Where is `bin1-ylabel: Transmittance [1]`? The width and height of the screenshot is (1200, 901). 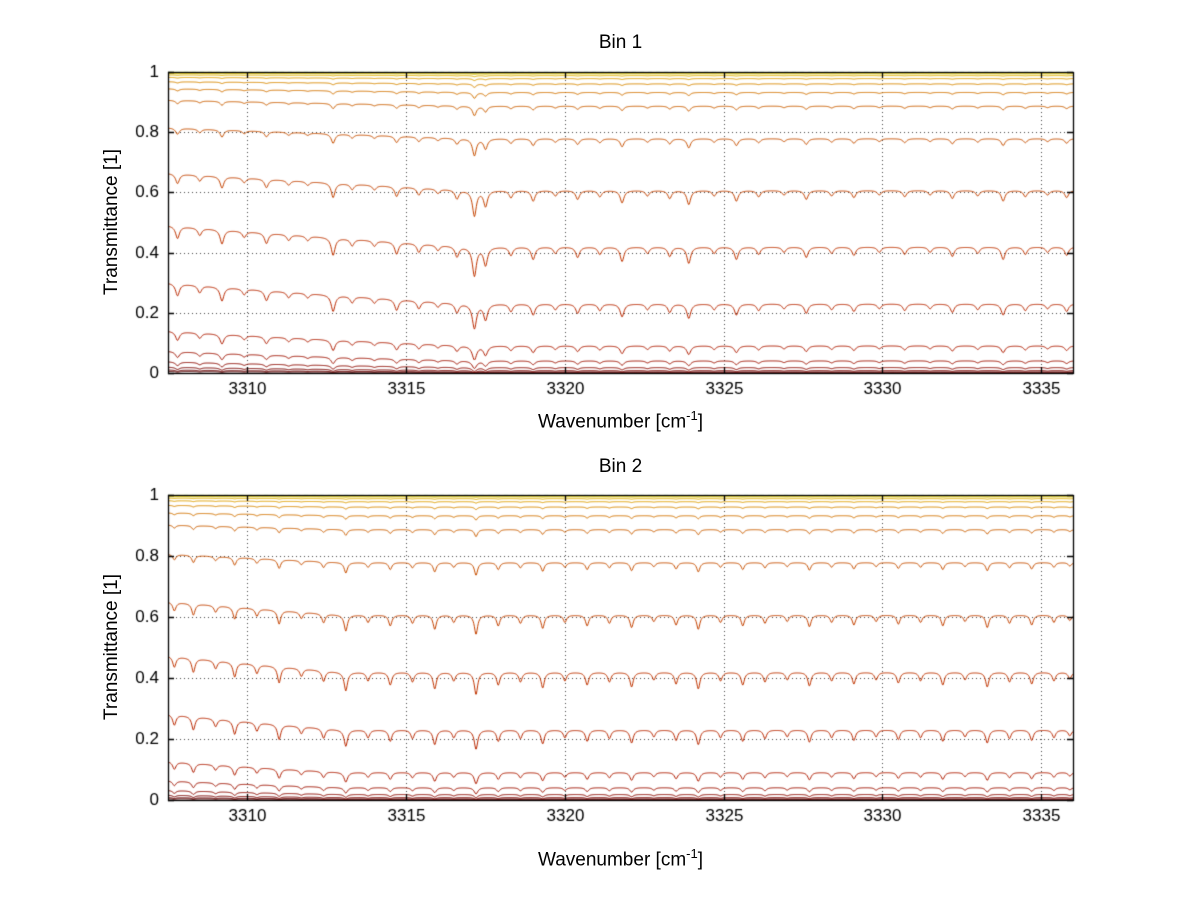
bin1-ylabel: Transmittance [1] is located at coordinates (111, 222).